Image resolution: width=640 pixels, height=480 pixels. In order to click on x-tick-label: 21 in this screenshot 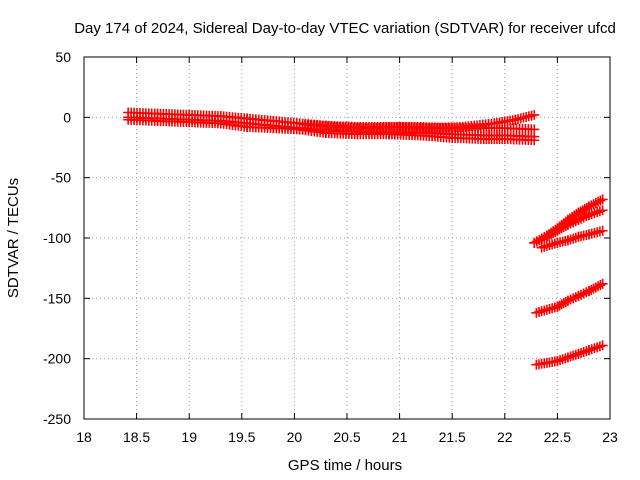, I will do `click(400, 437)`.